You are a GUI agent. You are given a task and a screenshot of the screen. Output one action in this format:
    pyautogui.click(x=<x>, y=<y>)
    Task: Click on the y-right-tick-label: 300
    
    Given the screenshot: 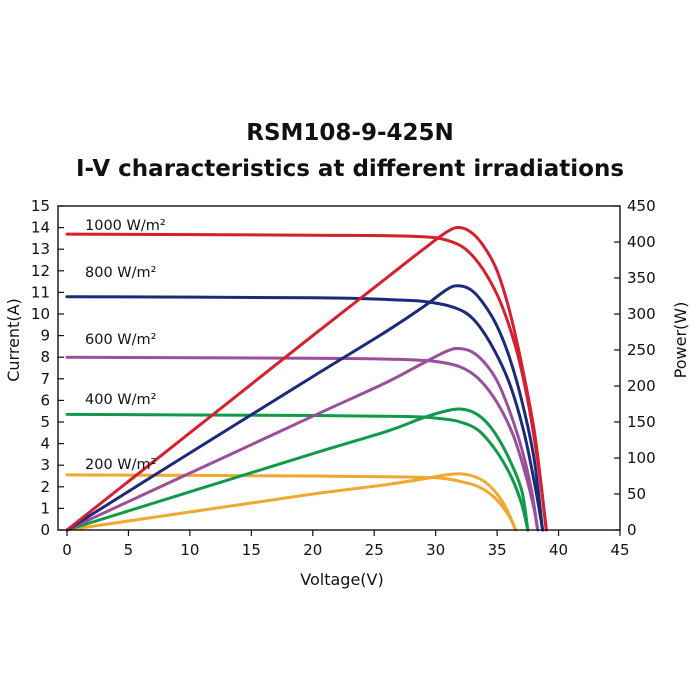 What is the action you would take?
    pyautogui.click(x=641, y=314)
    